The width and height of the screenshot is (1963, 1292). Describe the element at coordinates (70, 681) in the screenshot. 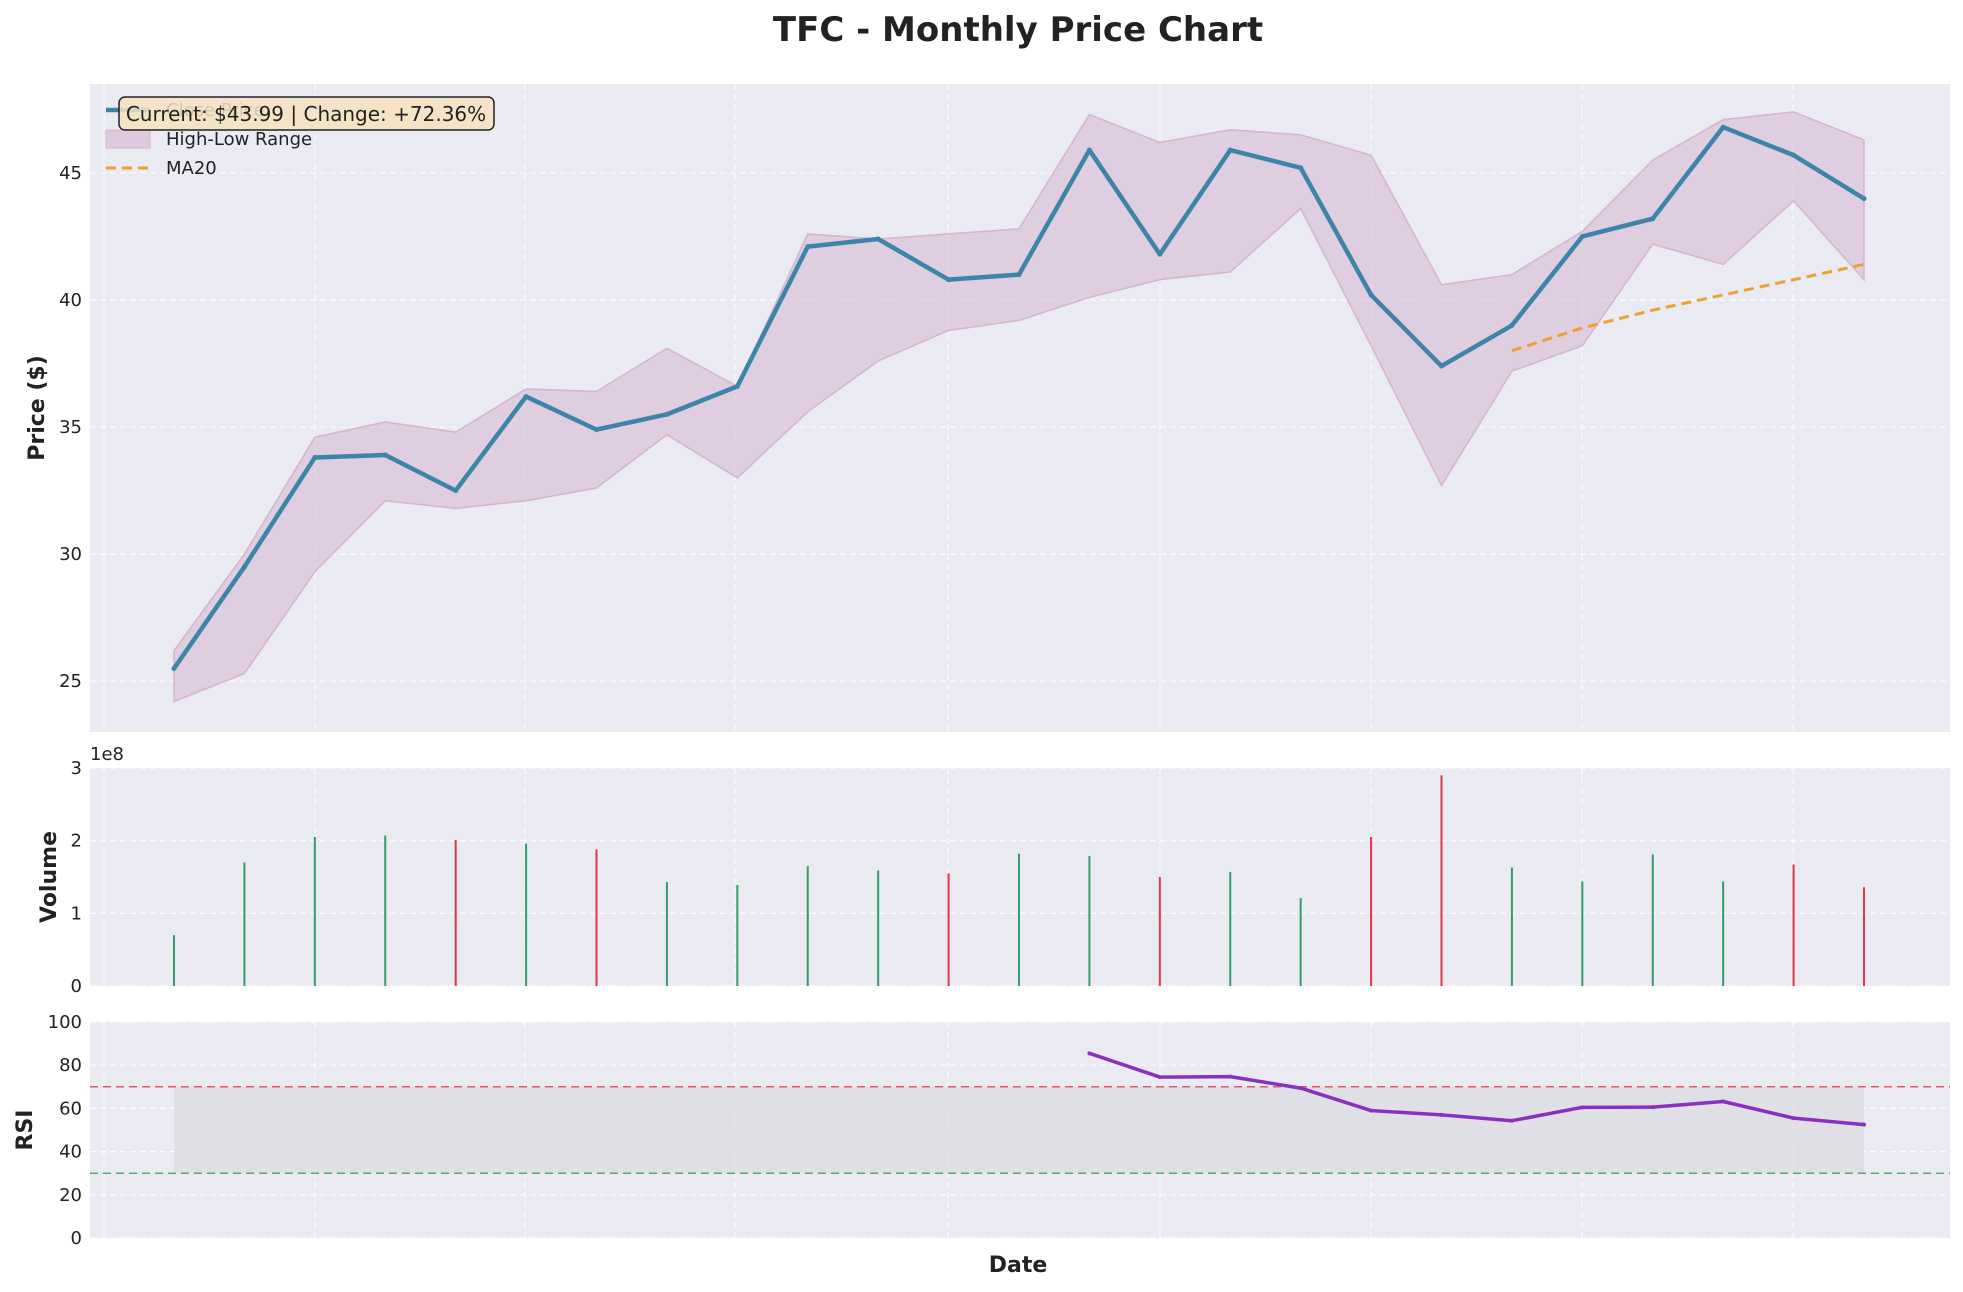

I see `price-ytick-label: 25` at that location.